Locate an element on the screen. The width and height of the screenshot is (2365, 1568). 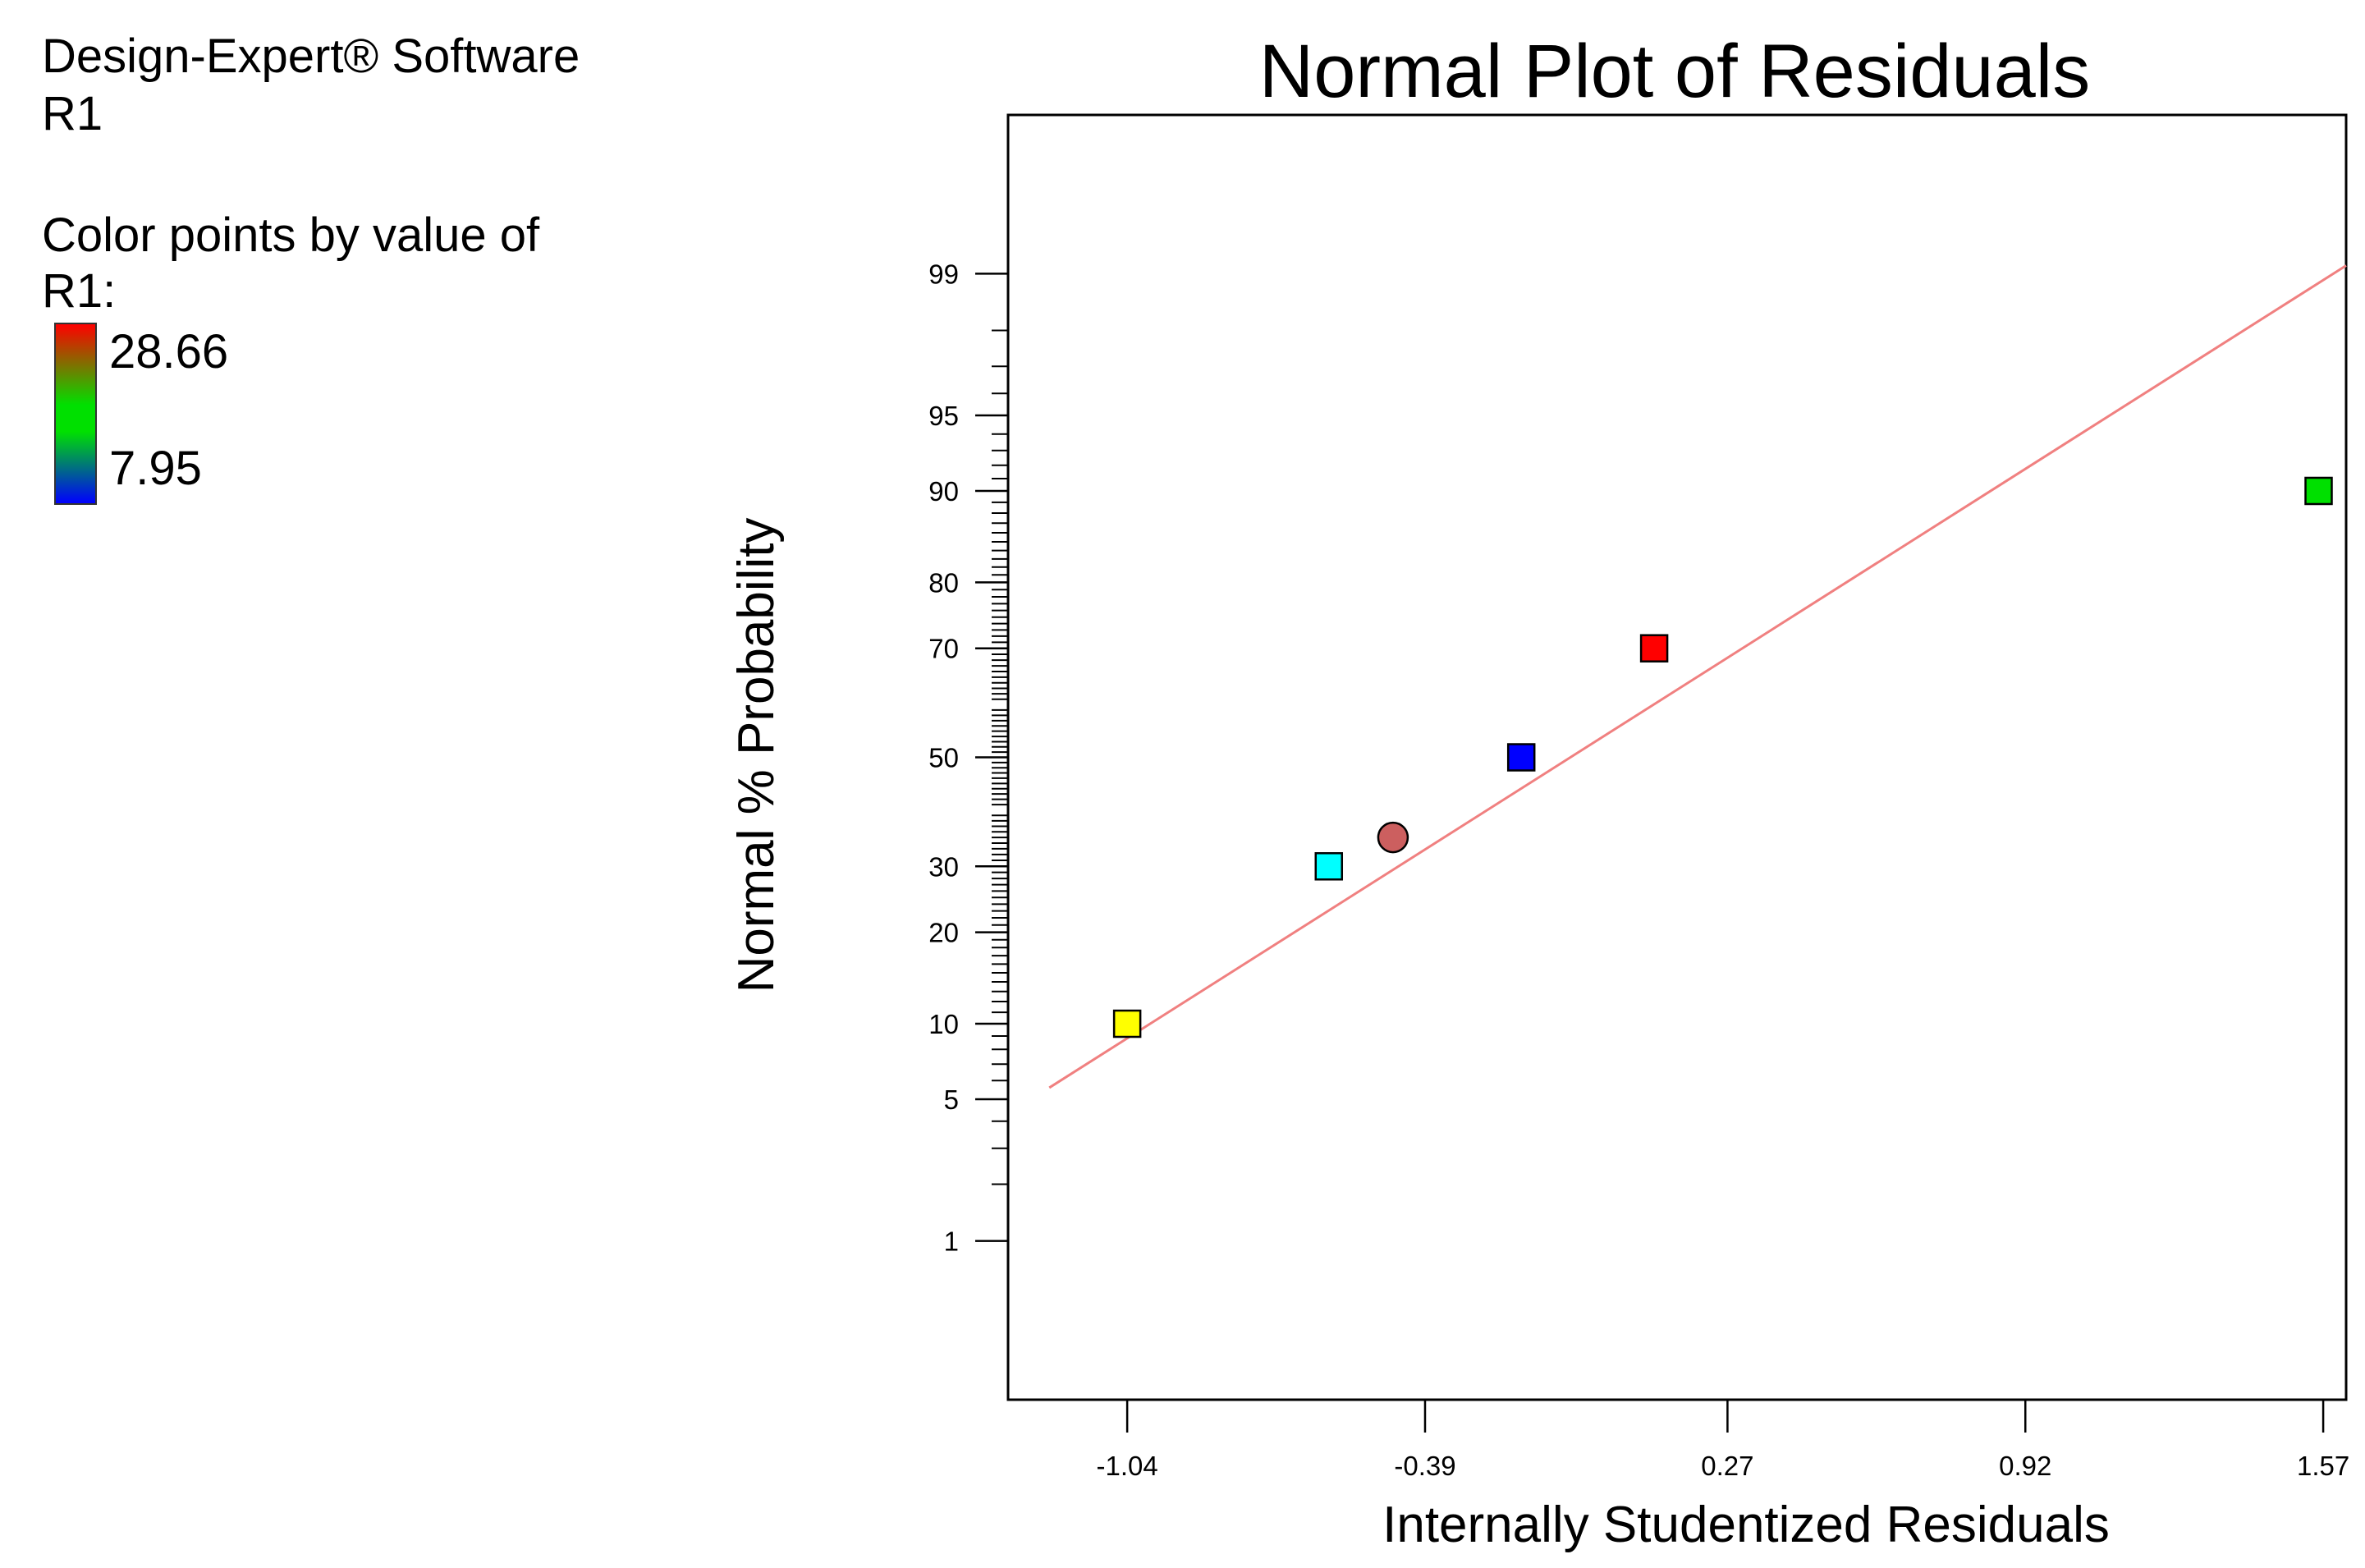
y-tick-label: 10 is located at coordinates (944, 1024).